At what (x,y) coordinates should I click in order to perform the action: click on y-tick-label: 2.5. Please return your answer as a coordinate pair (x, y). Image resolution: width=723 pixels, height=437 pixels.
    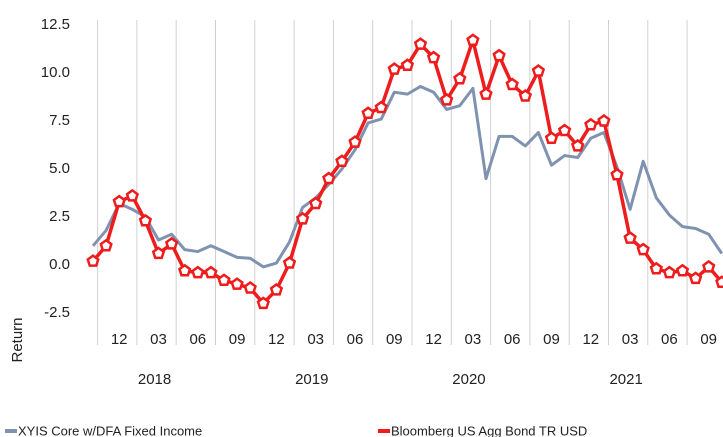
    Looking at the image, I should click on (59, 216).